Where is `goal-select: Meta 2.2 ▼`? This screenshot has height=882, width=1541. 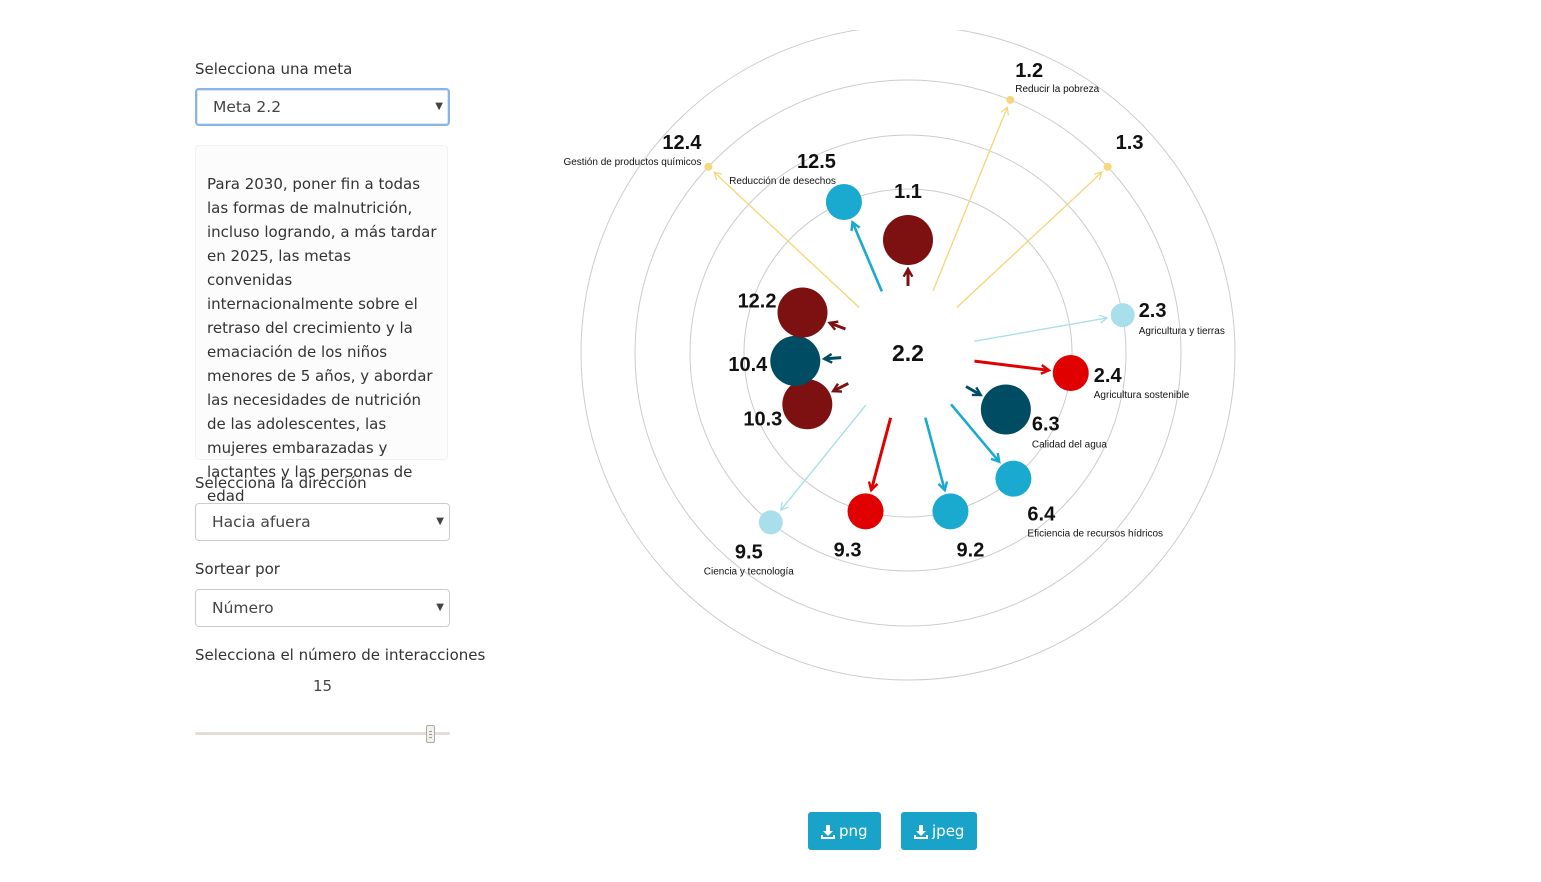 goal-select: Meta 2.2 ▼ is located at coordinates (322, 107).